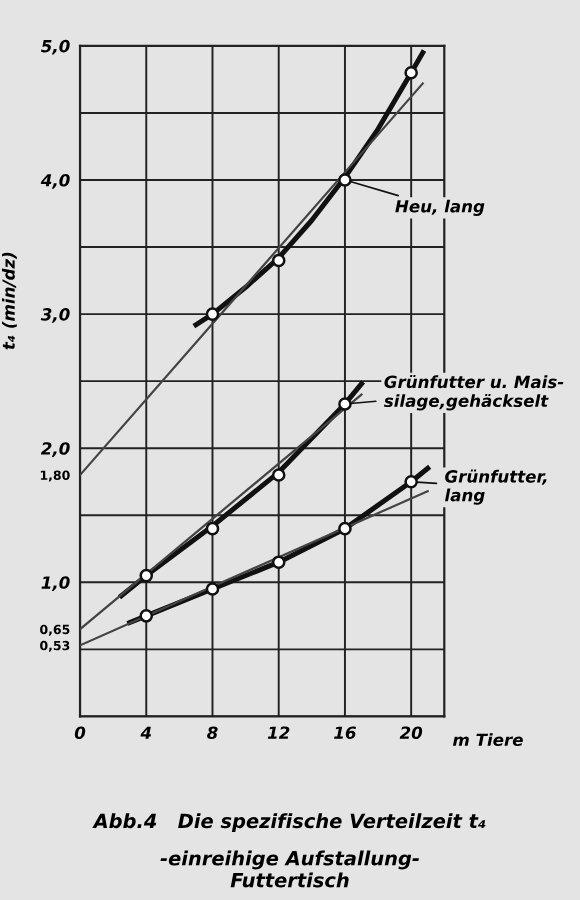 The image size is (580, 900). I want to click on x-tick-label: 16, so click(345, 733).